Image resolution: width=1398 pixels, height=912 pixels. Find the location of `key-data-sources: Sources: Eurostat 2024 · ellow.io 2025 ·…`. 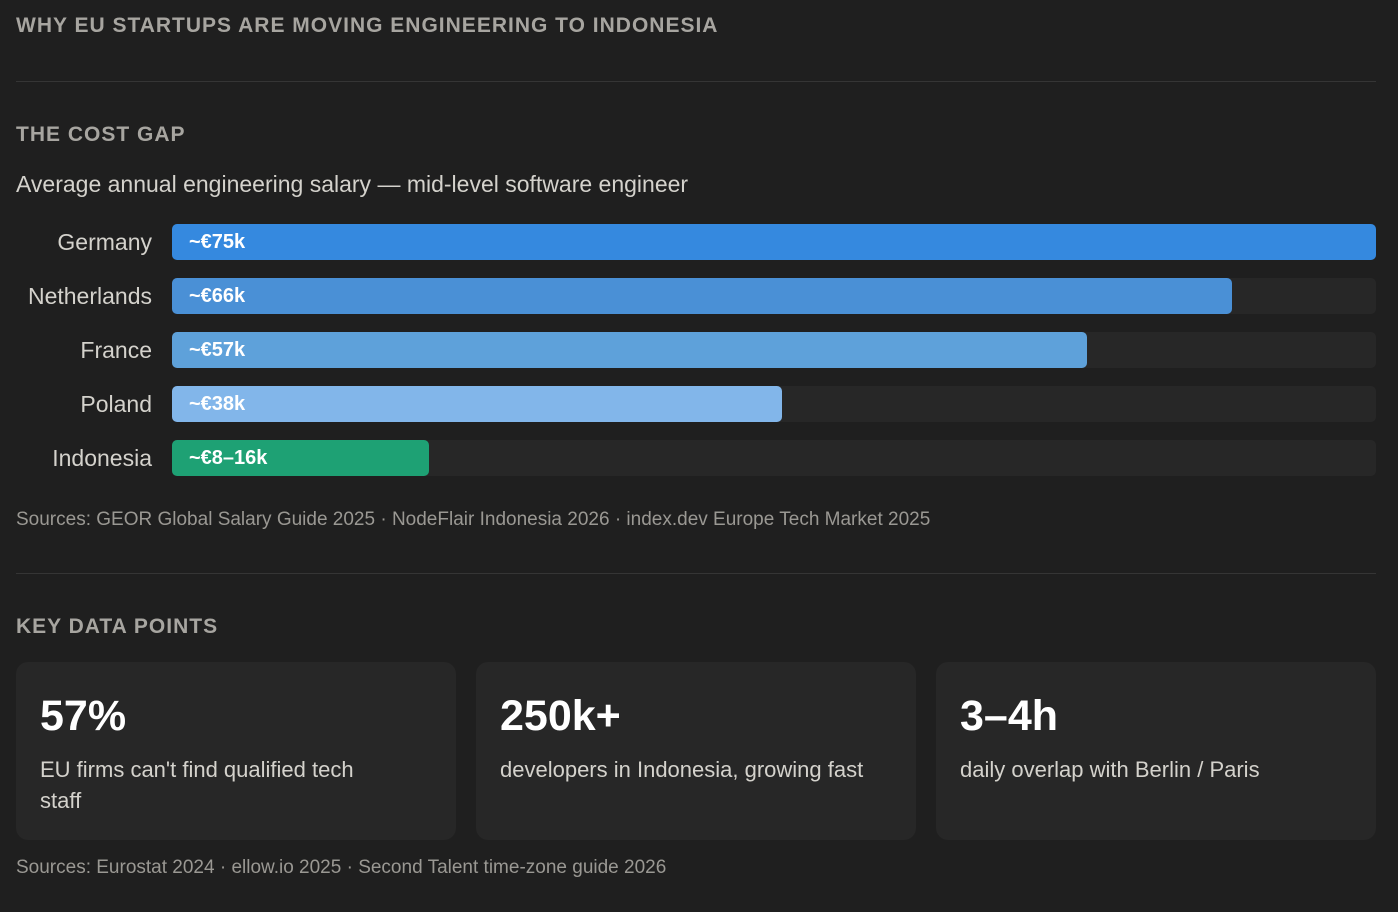

key-data-sources: Sources: Eurostat 2024 · ellow.io 2025 ·… is located at coordinates (341, 867).